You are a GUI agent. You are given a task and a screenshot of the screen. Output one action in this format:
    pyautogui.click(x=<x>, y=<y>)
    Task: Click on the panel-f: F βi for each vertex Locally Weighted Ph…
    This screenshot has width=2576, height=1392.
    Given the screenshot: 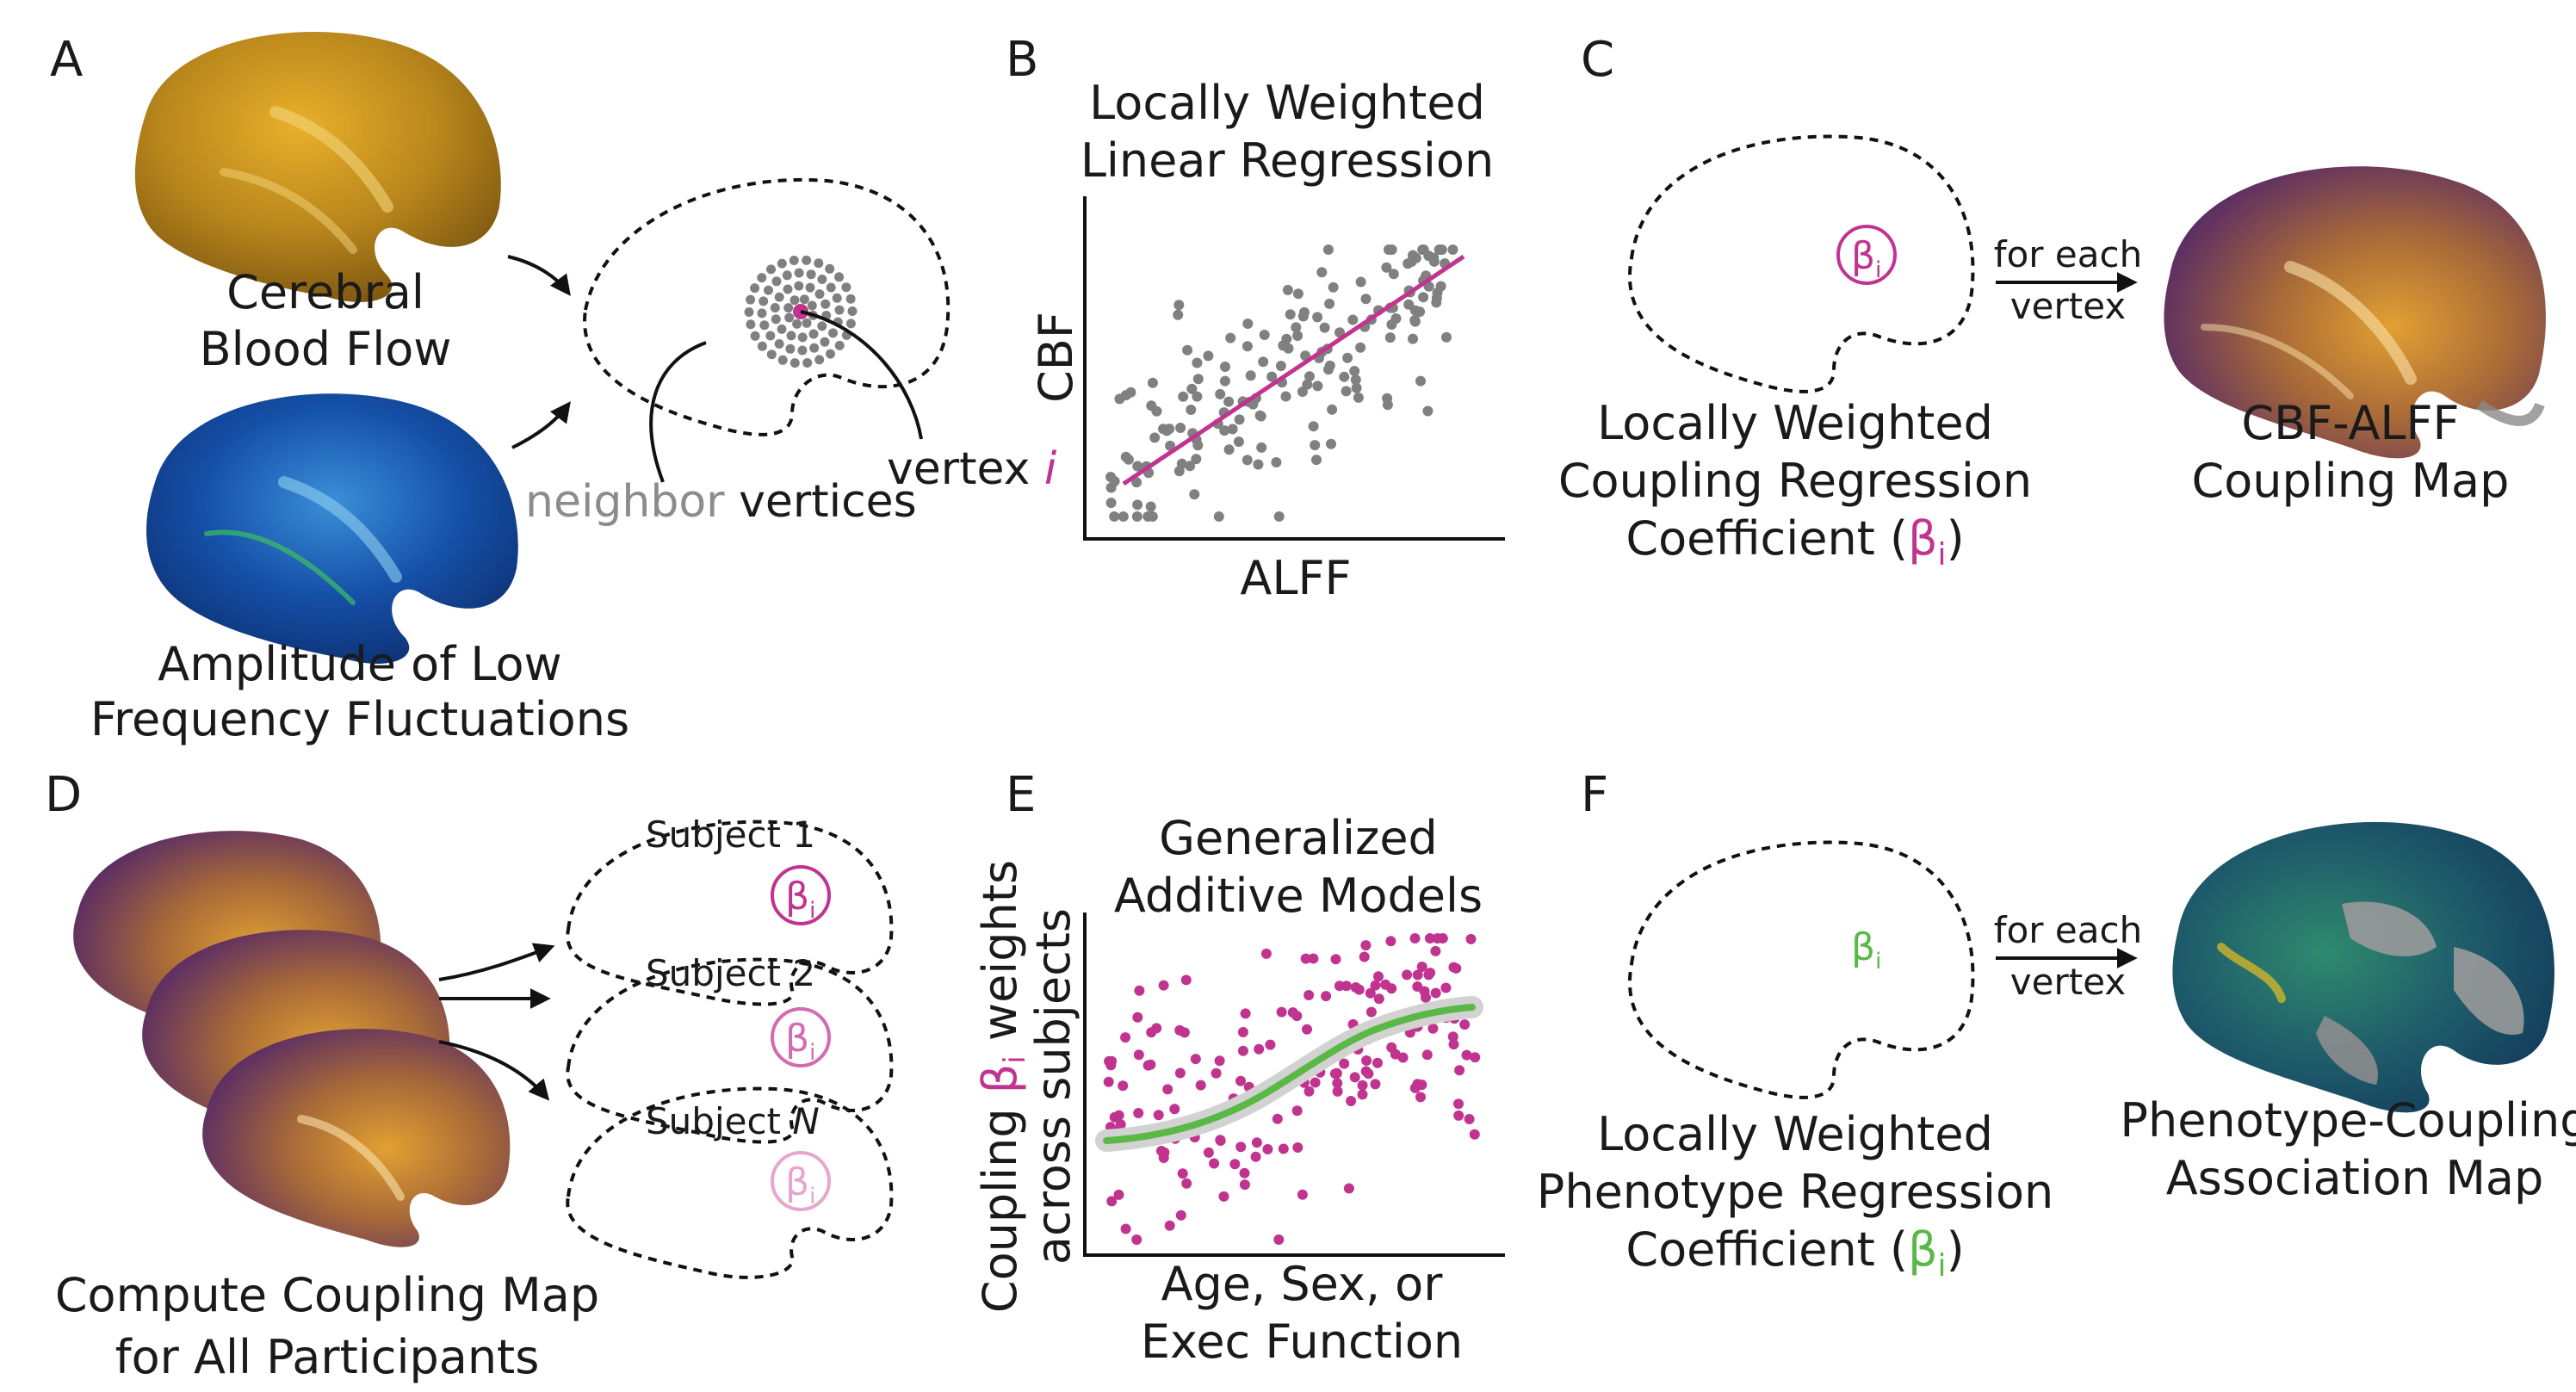 What is the action you would take?
    pyautogui.click(x=2056, y=1025)
    